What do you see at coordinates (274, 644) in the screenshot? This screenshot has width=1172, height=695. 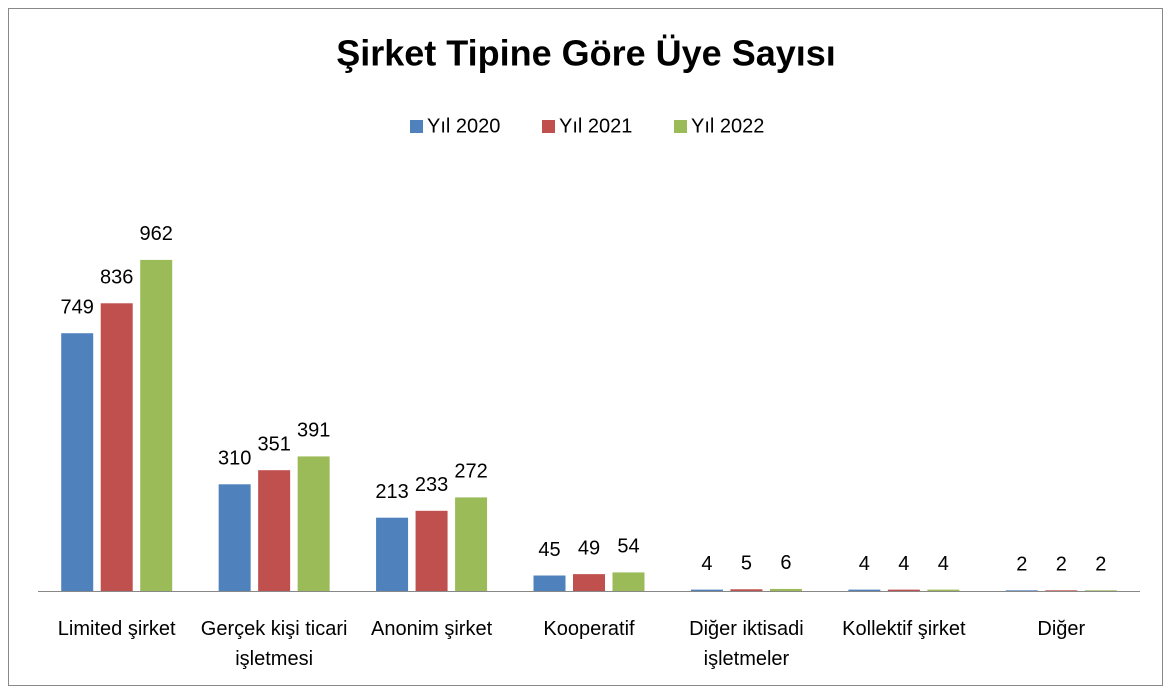 I see `x-tick-label: Gerçek kişi ticari işletmesi` at bounding box center [274, 644].